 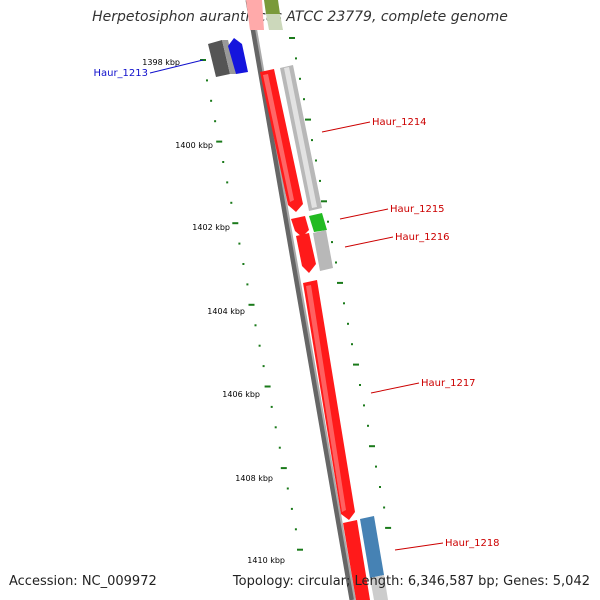 I want to click on gene-label-haur-1217: Haur_1217, so click(x=448, y=383).